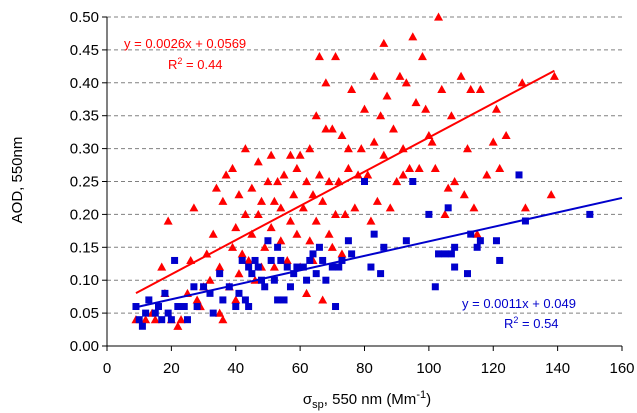 The image size is (637, 413). I want to click on x-tick-label: 120, so click(493, 368).